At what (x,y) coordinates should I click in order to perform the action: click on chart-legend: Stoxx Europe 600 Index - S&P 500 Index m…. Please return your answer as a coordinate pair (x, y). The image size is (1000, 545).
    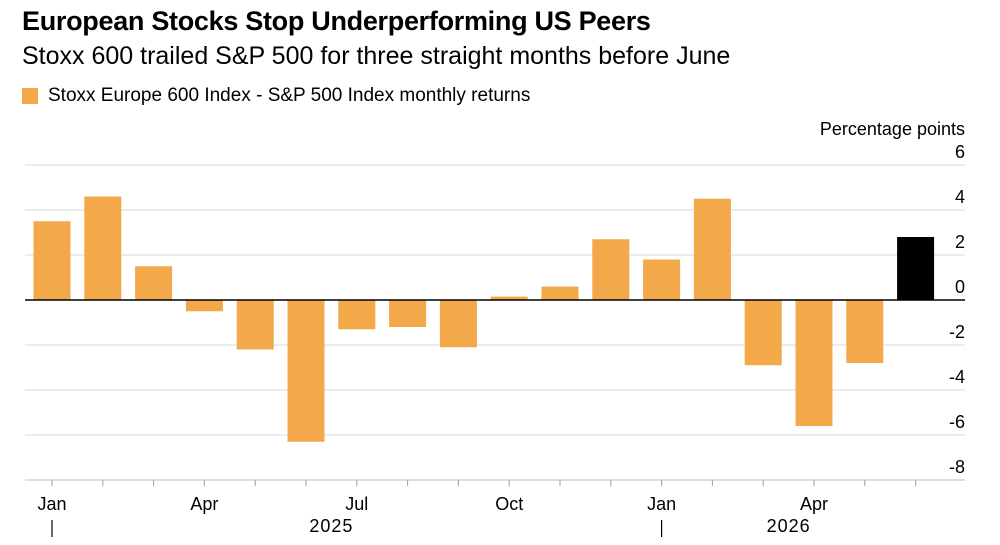
    Looking at the image, I should click on (276, 96).